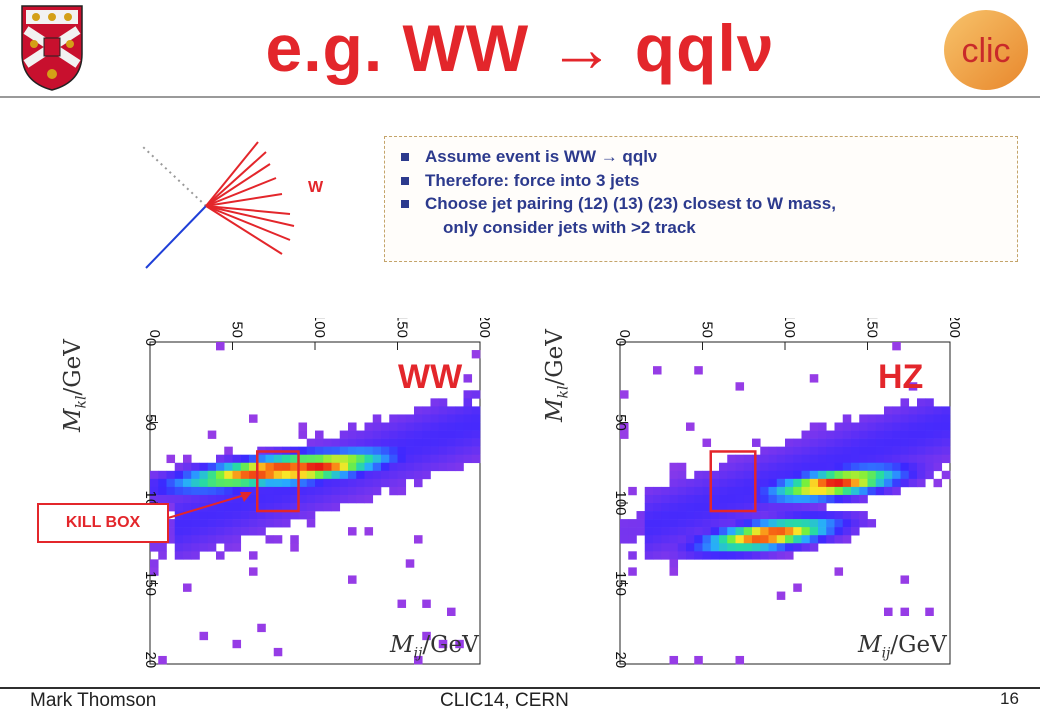 This screenshot has width=1040, height=720. Describe the element at coordinates (701, 157) in the screenshot. I see `bullet-item: Assume event is WW → qqlν` at that location.